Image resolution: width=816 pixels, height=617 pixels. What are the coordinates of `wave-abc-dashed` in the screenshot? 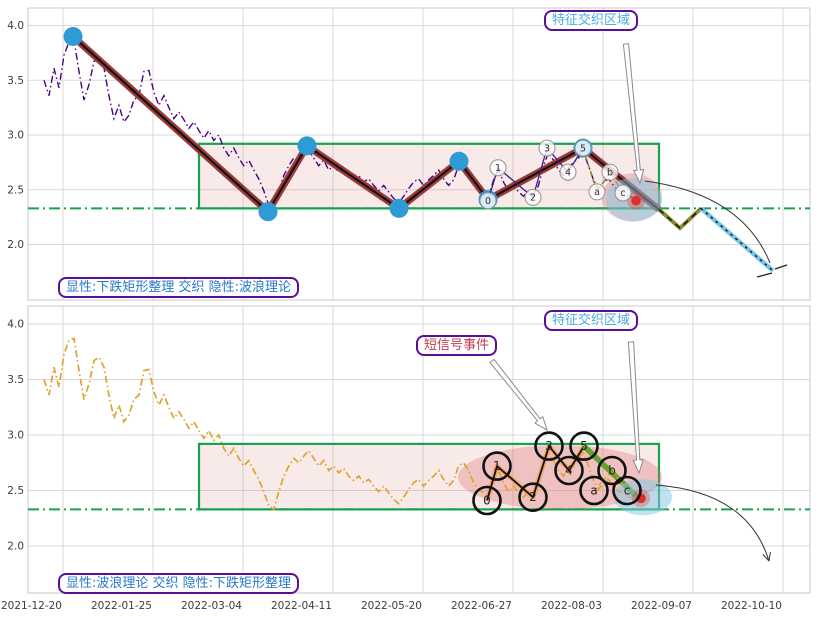 It's located at (610, 480).